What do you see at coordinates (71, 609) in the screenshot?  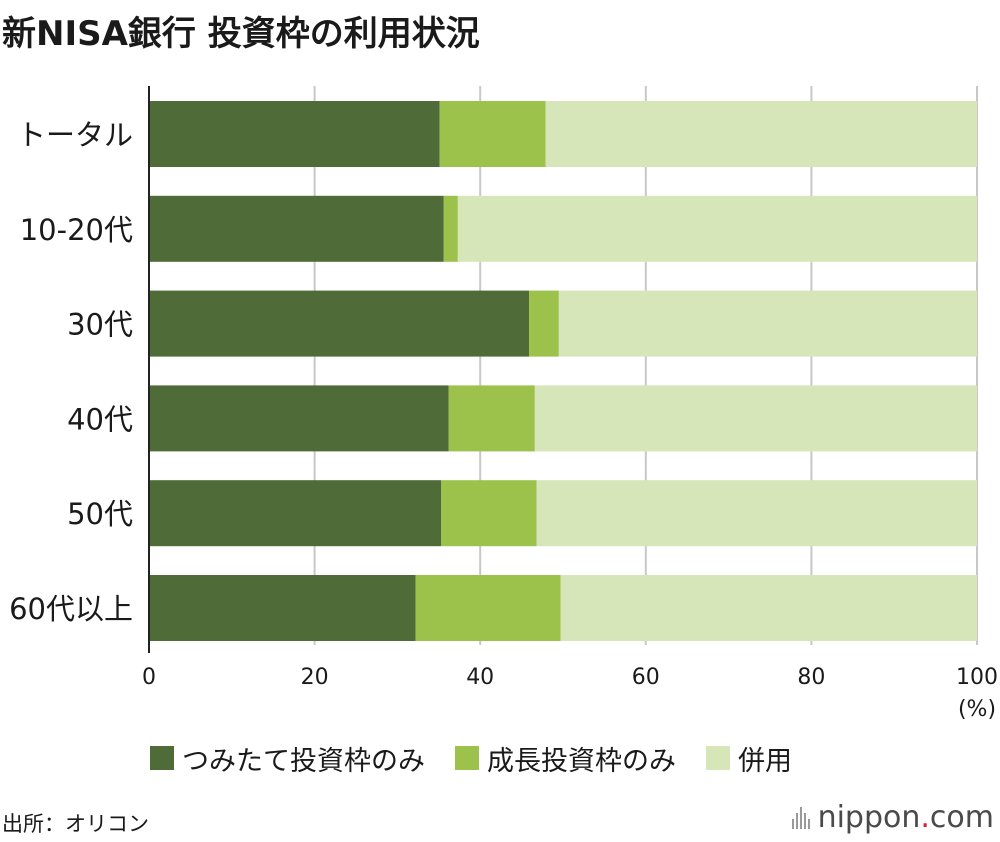 I see `category-label: 60代以上` at bounding box center [71, 609].